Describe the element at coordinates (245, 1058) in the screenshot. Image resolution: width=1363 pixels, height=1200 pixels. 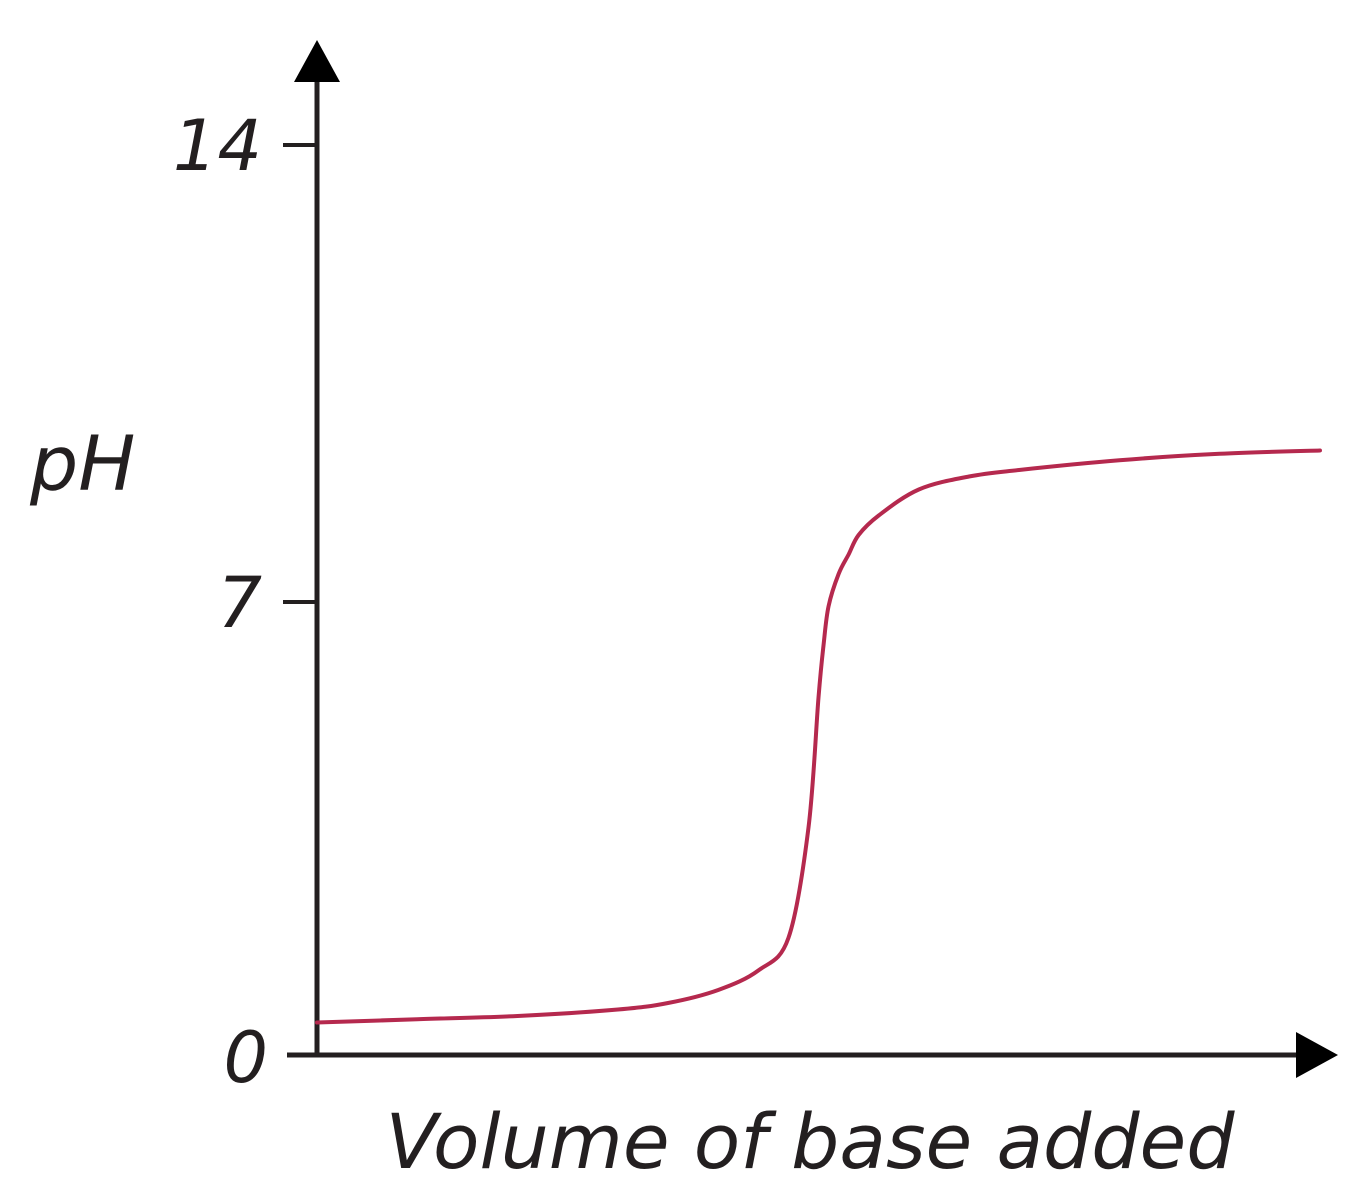
I see `y-tick-label-0: 0` at that location.